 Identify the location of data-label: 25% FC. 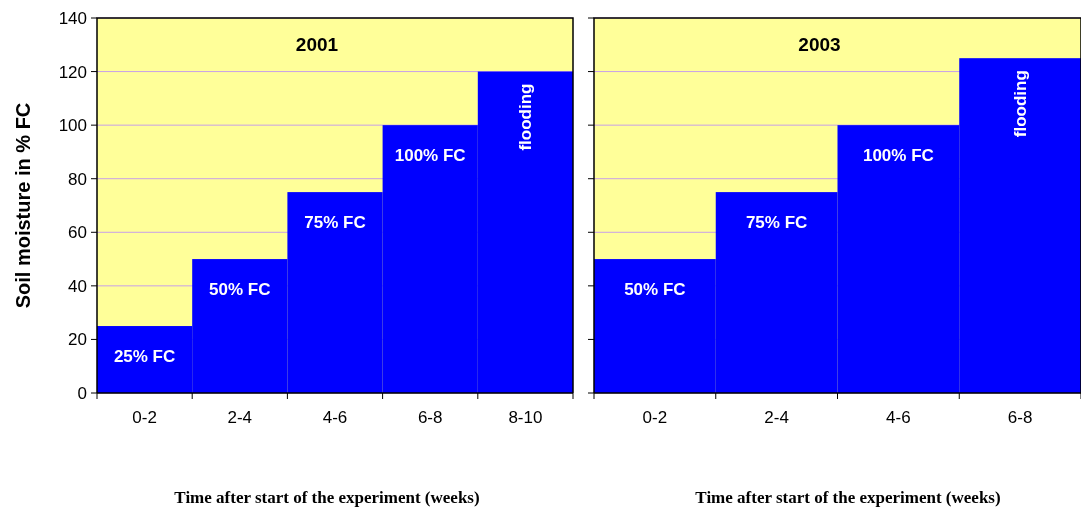
(144, 357).